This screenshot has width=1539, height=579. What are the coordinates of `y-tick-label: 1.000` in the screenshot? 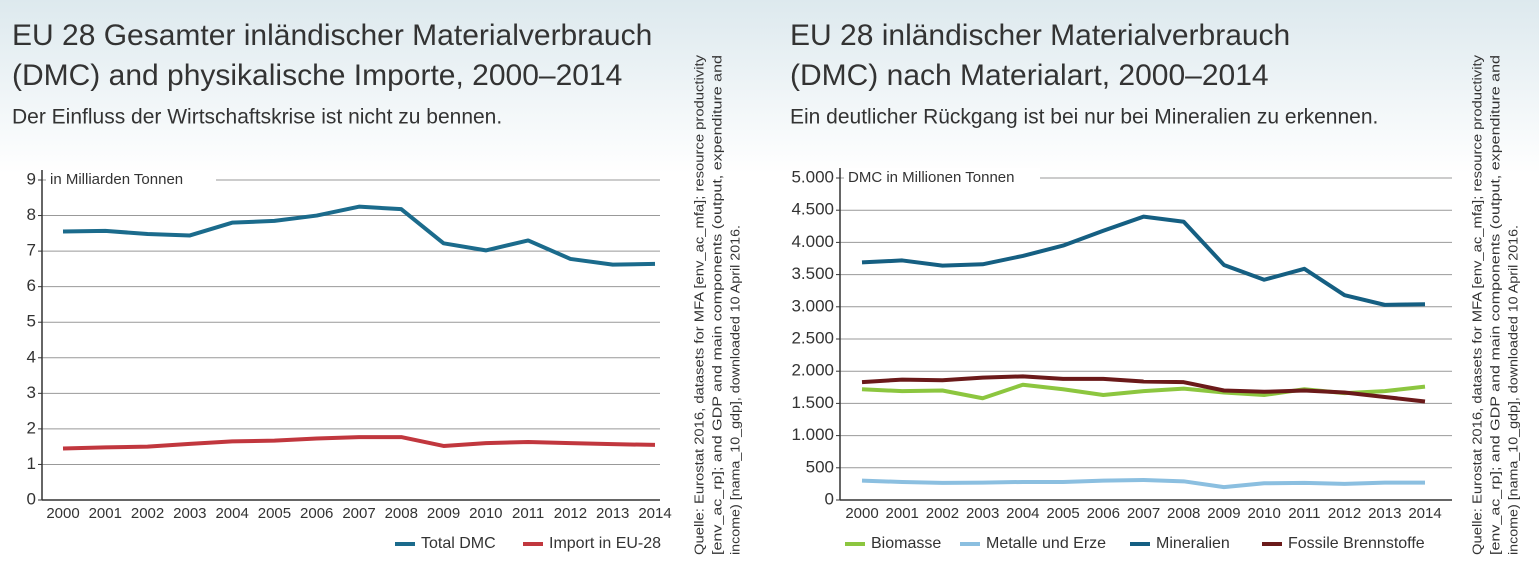 It's located at (812, 434).